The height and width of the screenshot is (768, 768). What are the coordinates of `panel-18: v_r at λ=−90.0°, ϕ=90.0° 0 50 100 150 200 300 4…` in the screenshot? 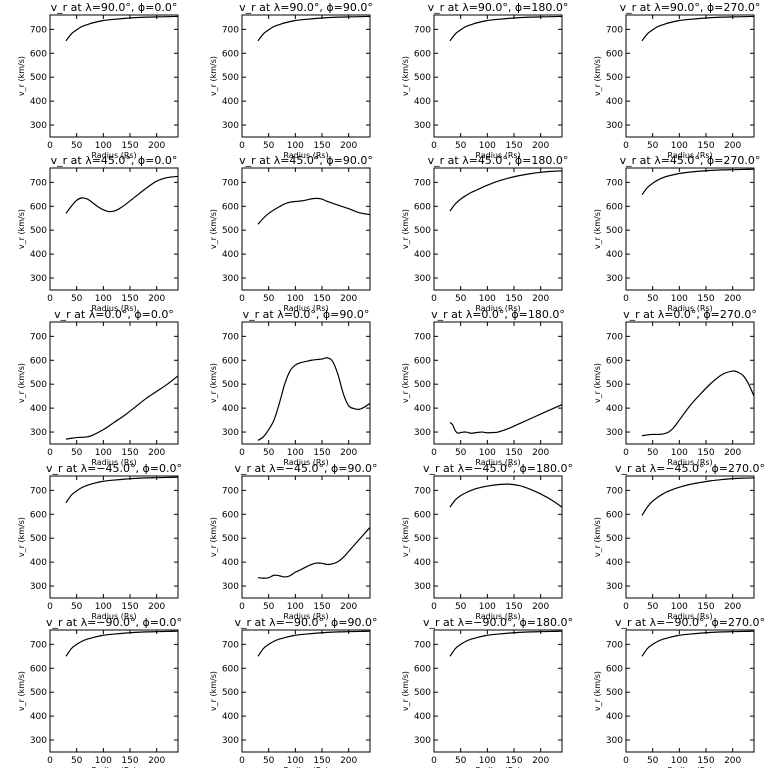 It's located at (293, 692).